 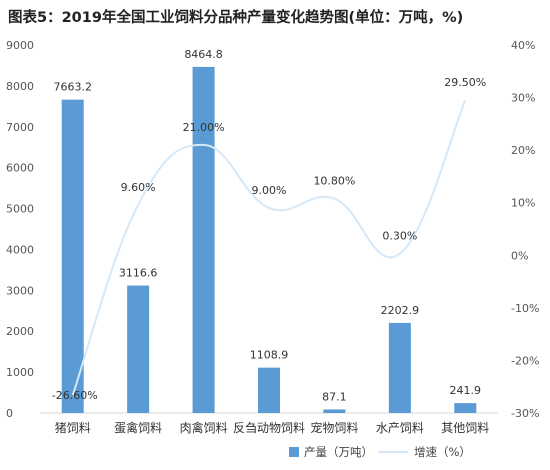 I want to click on y-left-tick-label: 7000, so click(x=20, y=127).